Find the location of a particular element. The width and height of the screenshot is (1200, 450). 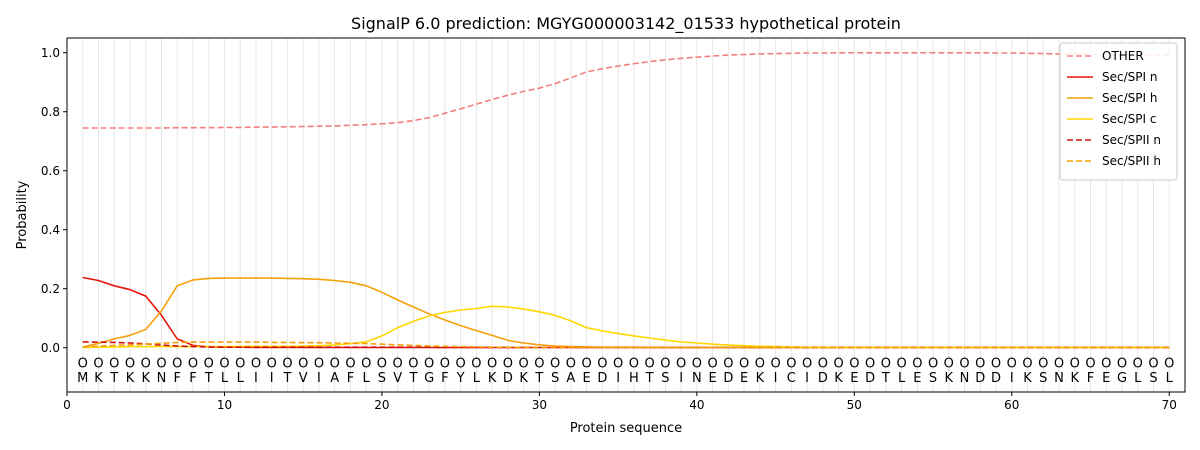

x-axis-ticks: 0 10 20 30 40 50 60 70 is located at coordinates (620, 402).